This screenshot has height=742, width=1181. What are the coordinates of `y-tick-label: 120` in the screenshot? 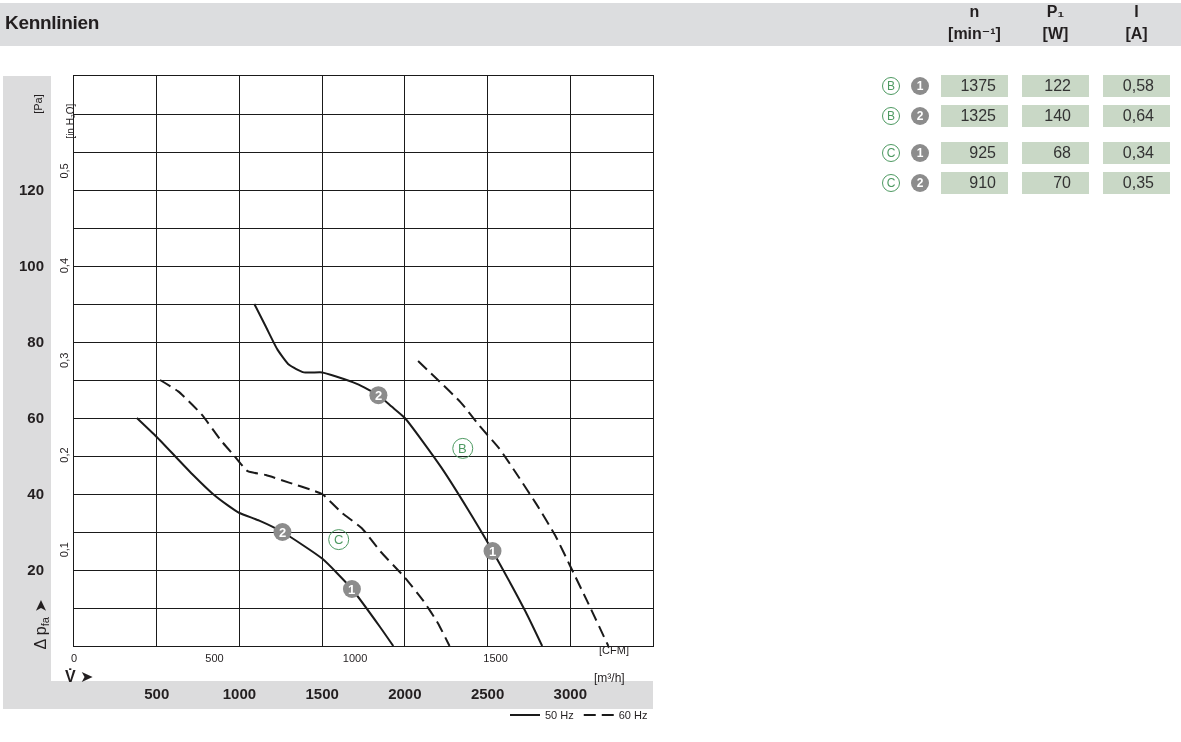 It's located at (31, 190).